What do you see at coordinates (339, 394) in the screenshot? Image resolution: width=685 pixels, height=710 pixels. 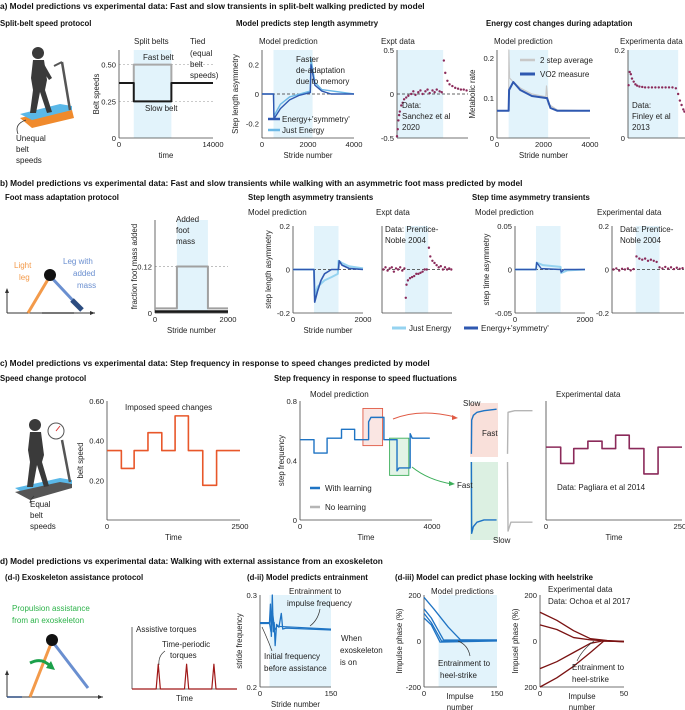 I see `c-model-prediction-label: Model prediction` at bounding box center [339, 394].